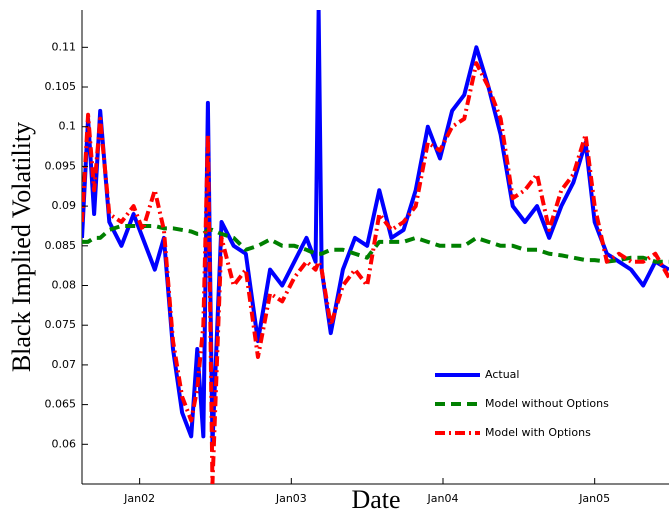 This screenshot has width=669, height=518. Describe the element at coordinates (443, 498) in the screenshot. I see `x-tick-label: Jan04` at that location.